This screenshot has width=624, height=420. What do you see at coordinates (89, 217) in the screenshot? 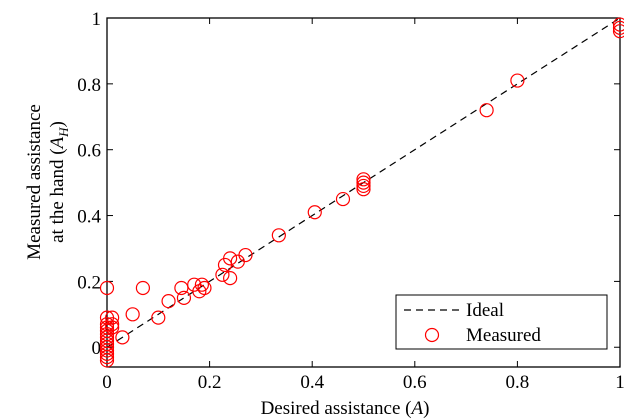
I see `y-tick-label: 0.4` at bounding box center [89, 217].